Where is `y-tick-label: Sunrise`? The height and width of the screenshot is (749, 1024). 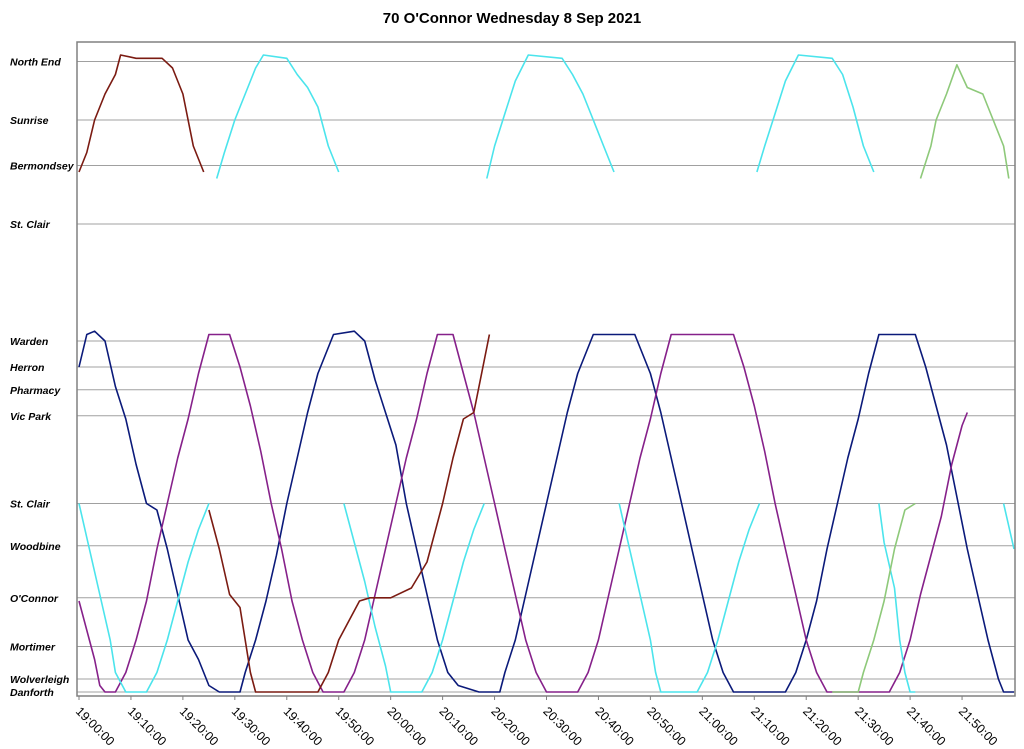 y-tick-label: Sunrise is located at coordinates (29, 121).